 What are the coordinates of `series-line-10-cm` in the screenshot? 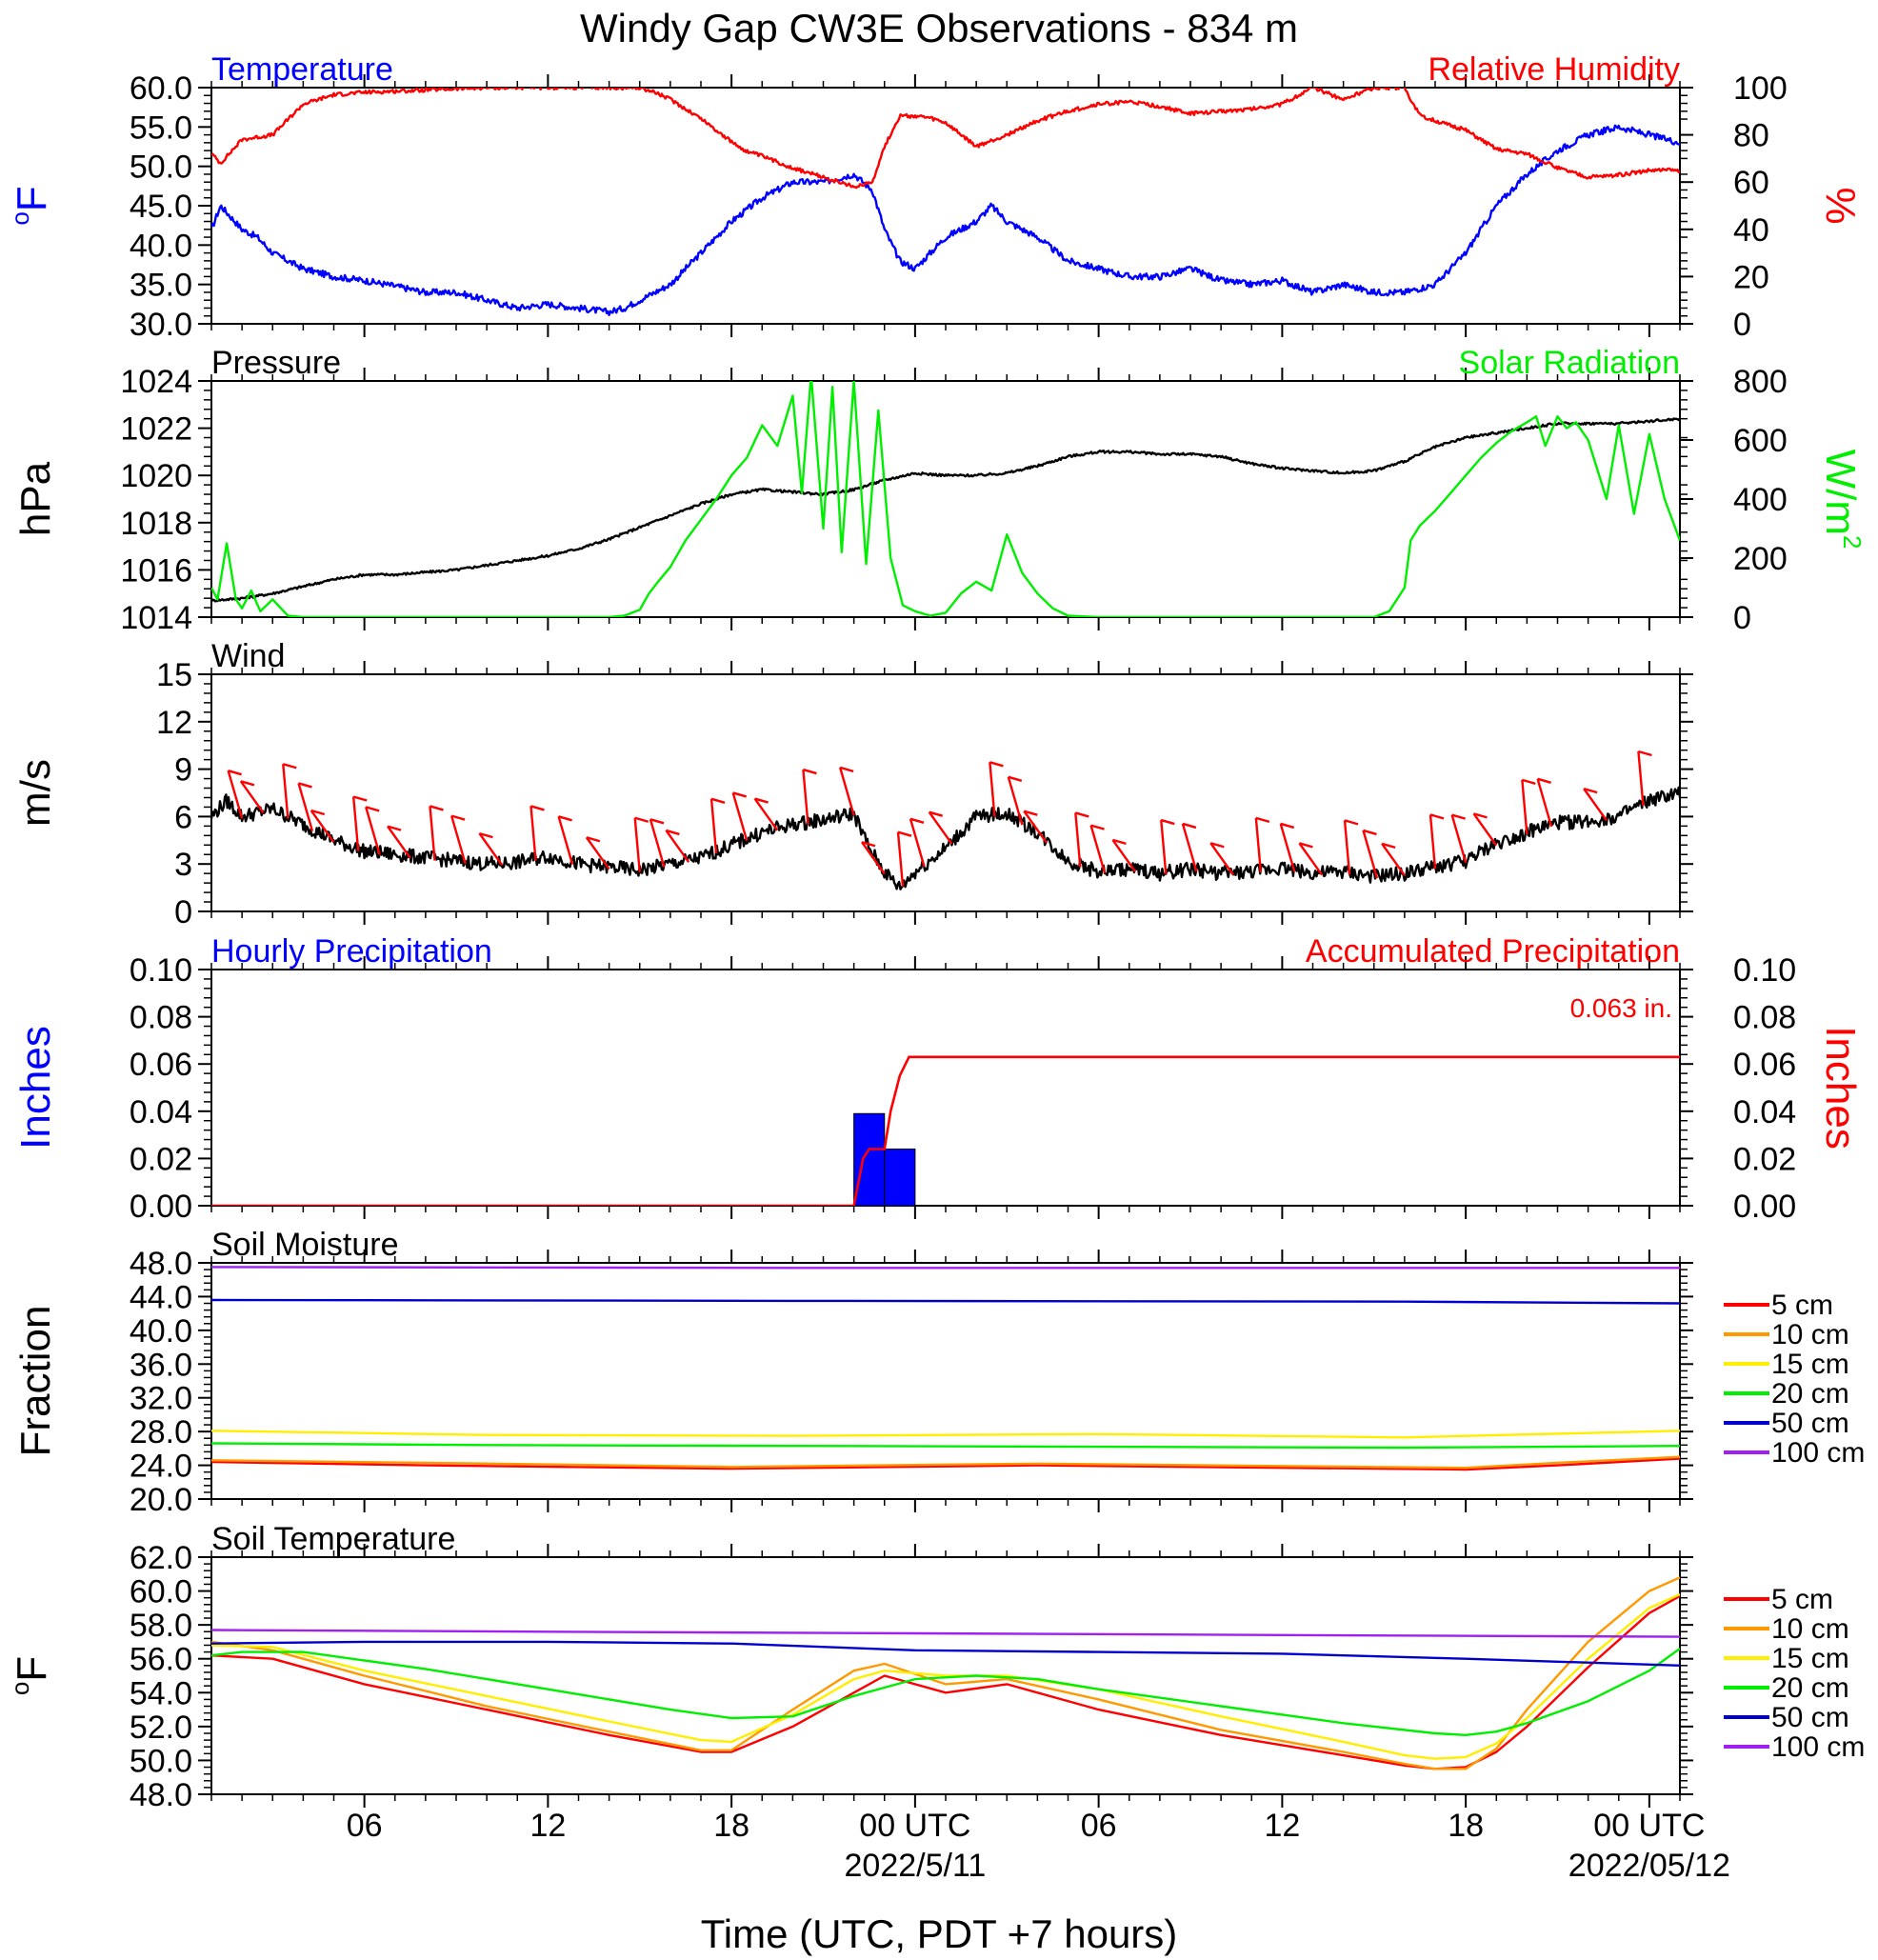 It's located at (945, 1462).